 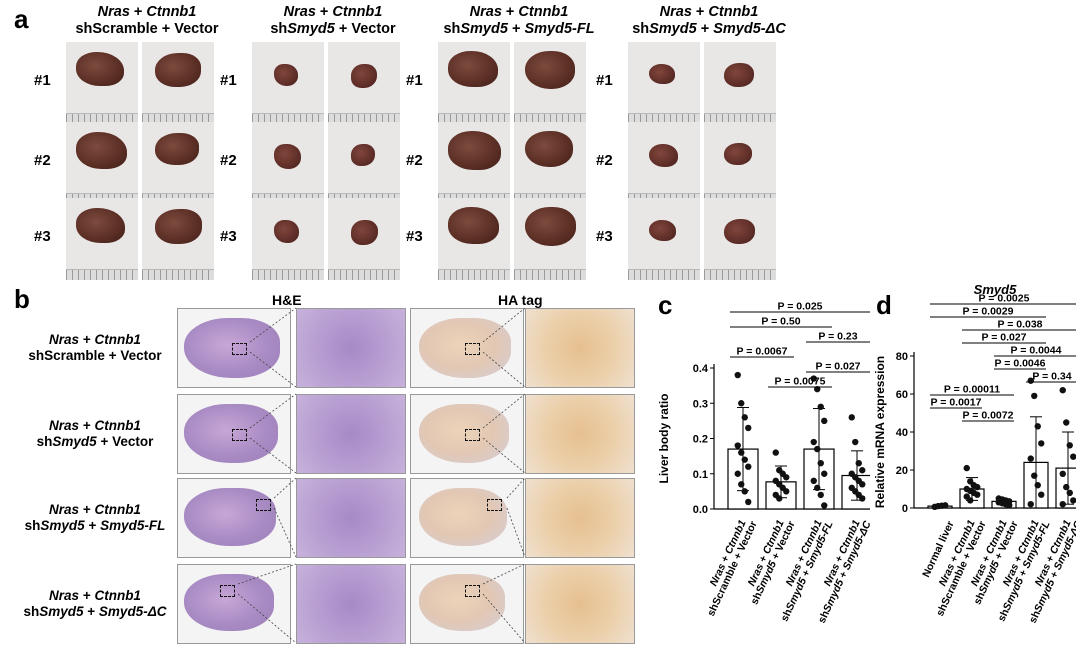 What do you see at coordinates (464, 433) in the screenshot?
I see `ha-tissue` at bounding box center [464, 433].